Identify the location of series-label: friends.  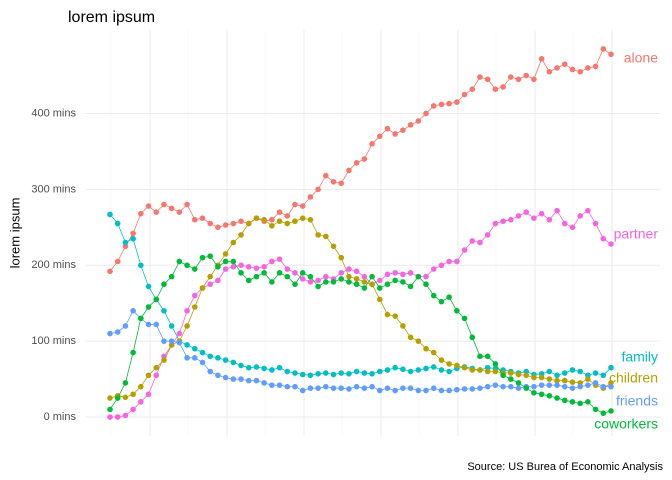
(637, 401).